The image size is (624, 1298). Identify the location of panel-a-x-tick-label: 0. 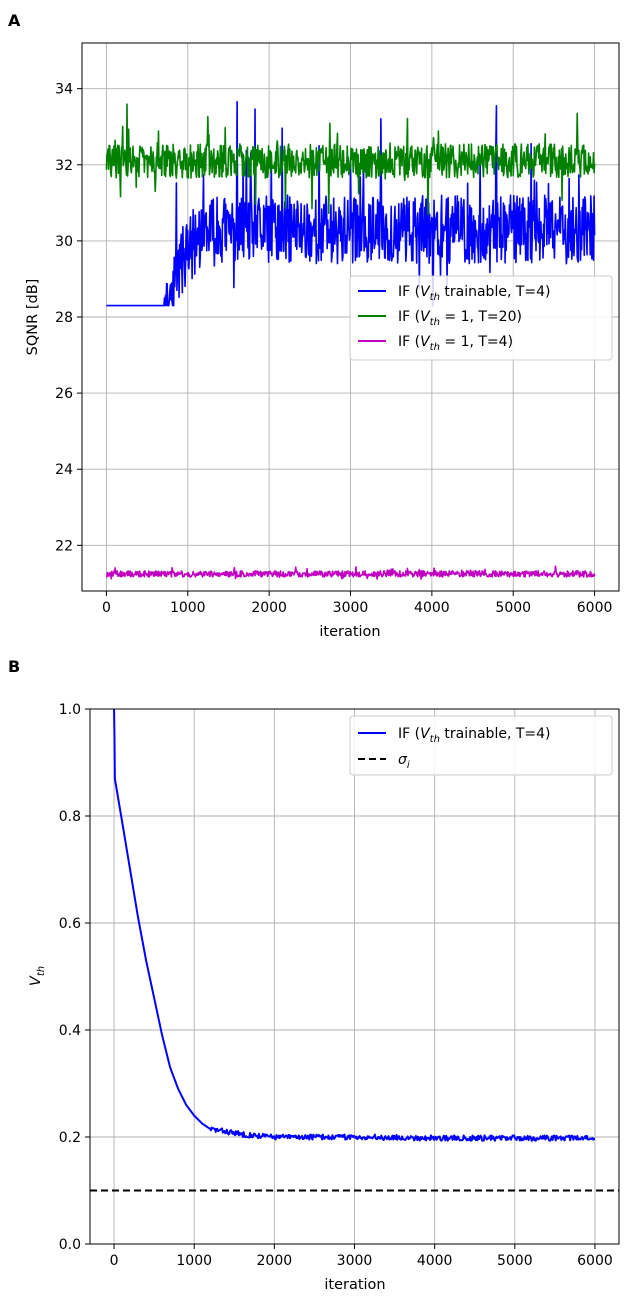
(106, 608).